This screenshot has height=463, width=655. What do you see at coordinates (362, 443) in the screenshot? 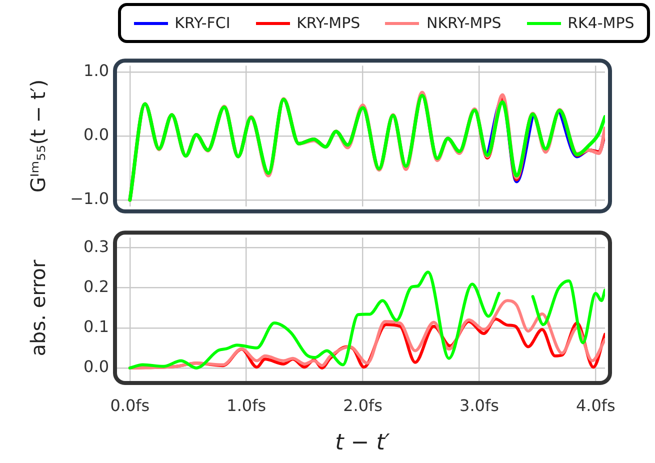
I see `x-axis-title: t − t′` at bounding box center [362, 443].